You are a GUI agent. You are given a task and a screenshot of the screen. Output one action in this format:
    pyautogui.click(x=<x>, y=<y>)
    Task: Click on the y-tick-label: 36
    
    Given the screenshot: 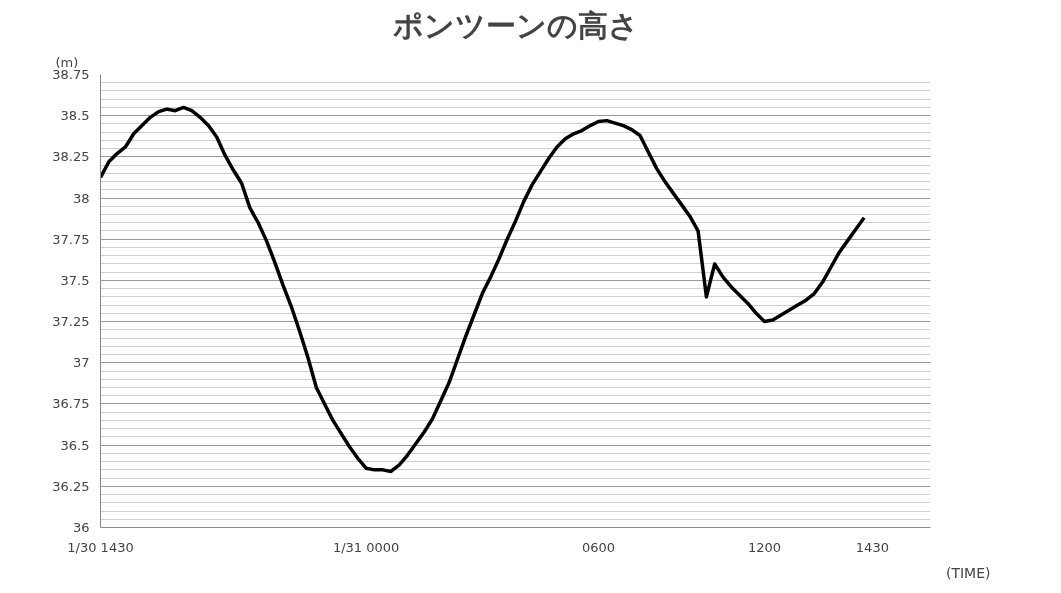 What is the action you would take?
    pyautogui.click(x=81, y=527)
    